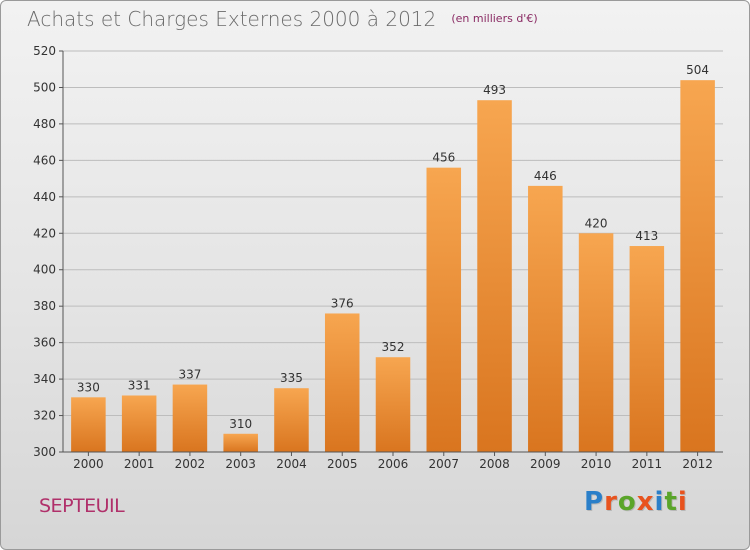 Image resolution: width=750 pixels, height=550 pixels. What do you see at coordinates (240, 464) in the screenshot?
I see `x-tick-label: 2003` at bounding box center [240, 464].